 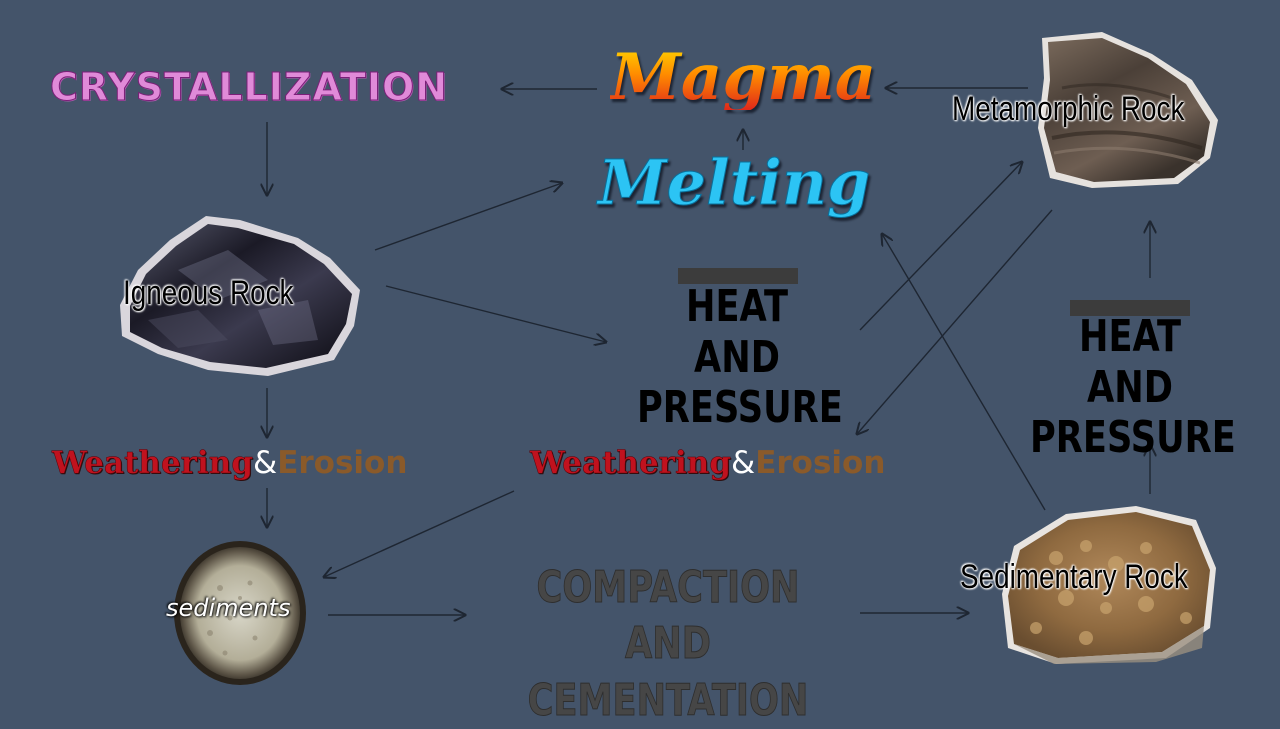 I want to click on arrow-sedimentary-to-melting, so click(x=964, y=372).